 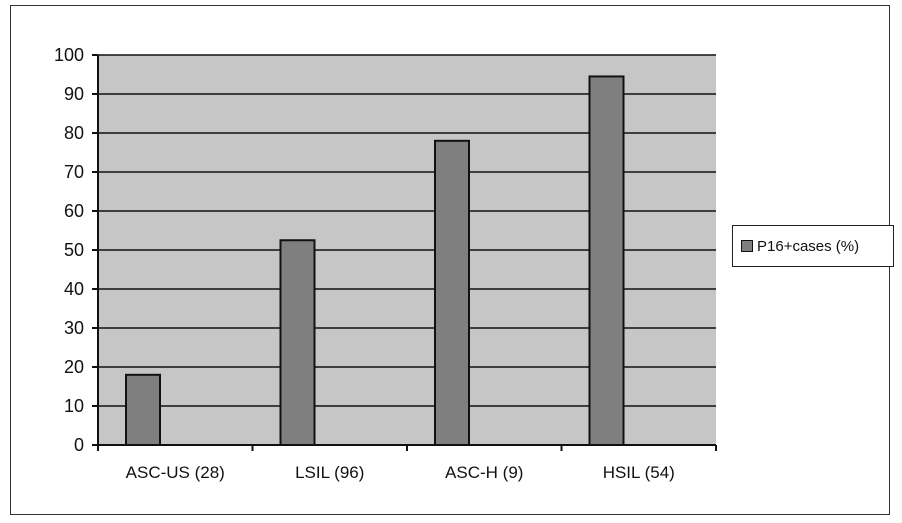 What do you see at coordinates (74, 289) in the screenshot?
I see `y-tick-label: 40` at bounding box center [74, 289].